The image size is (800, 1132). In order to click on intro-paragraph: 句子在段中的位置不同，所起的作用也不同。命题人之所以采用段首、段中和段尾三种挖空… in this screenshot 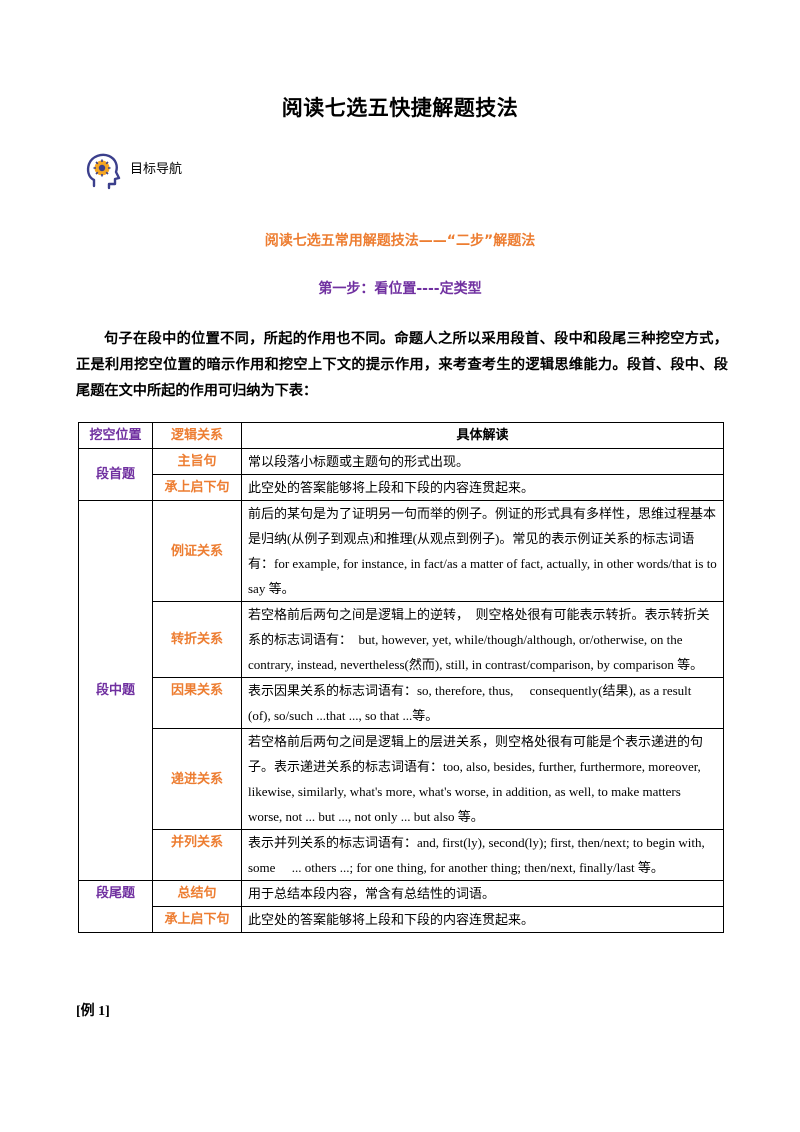, I will do `click(402, 365)`.